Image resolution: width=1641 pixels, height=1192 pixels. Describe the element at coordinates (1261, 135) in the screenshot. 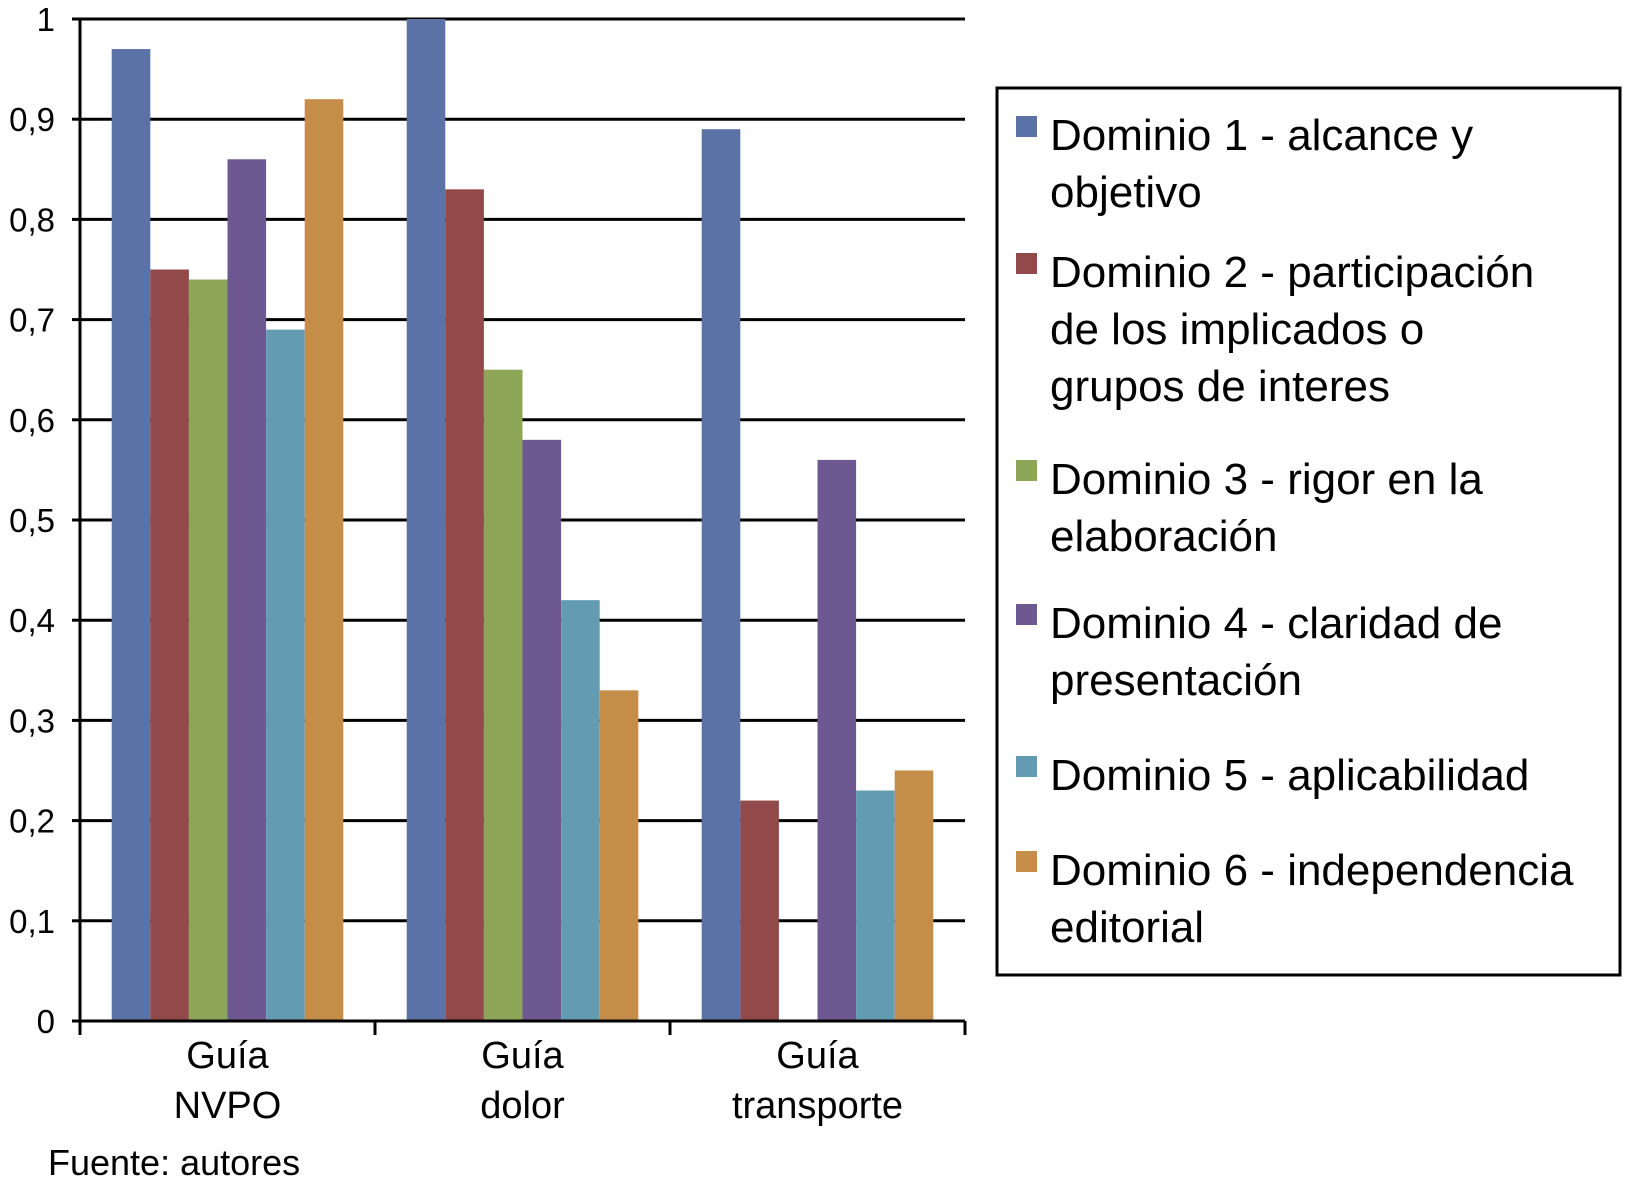

I see `legend-label: Dominio 1 - alcance y` at that location.